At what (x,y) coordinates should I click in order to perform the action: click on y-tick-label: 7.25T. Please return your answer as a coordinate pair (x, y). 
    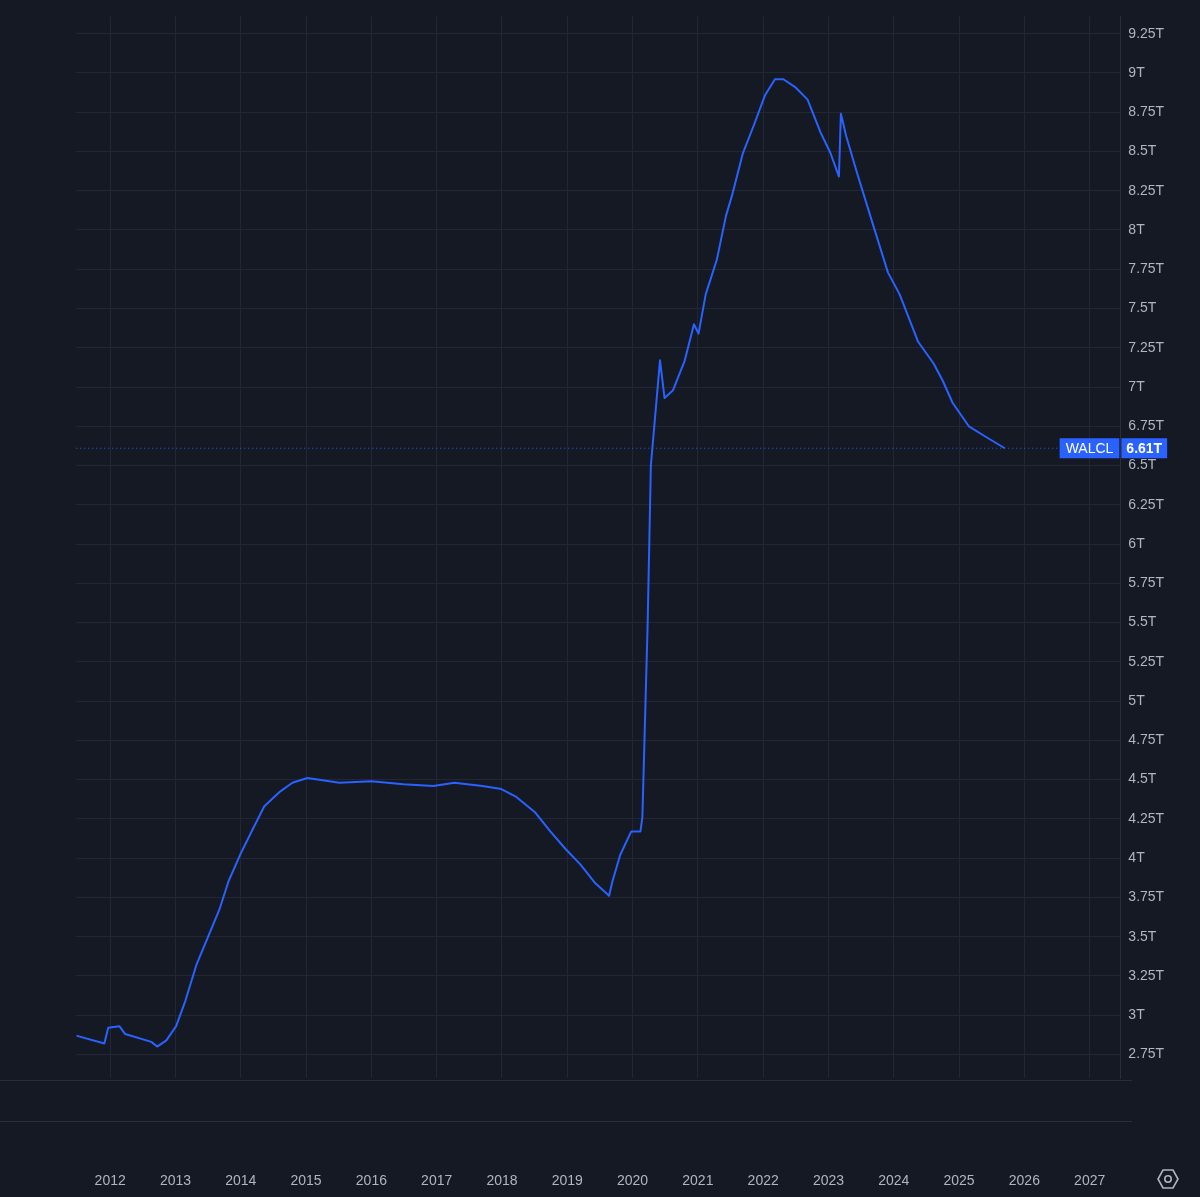
    Looking at the image, I should click on (1146, 346).